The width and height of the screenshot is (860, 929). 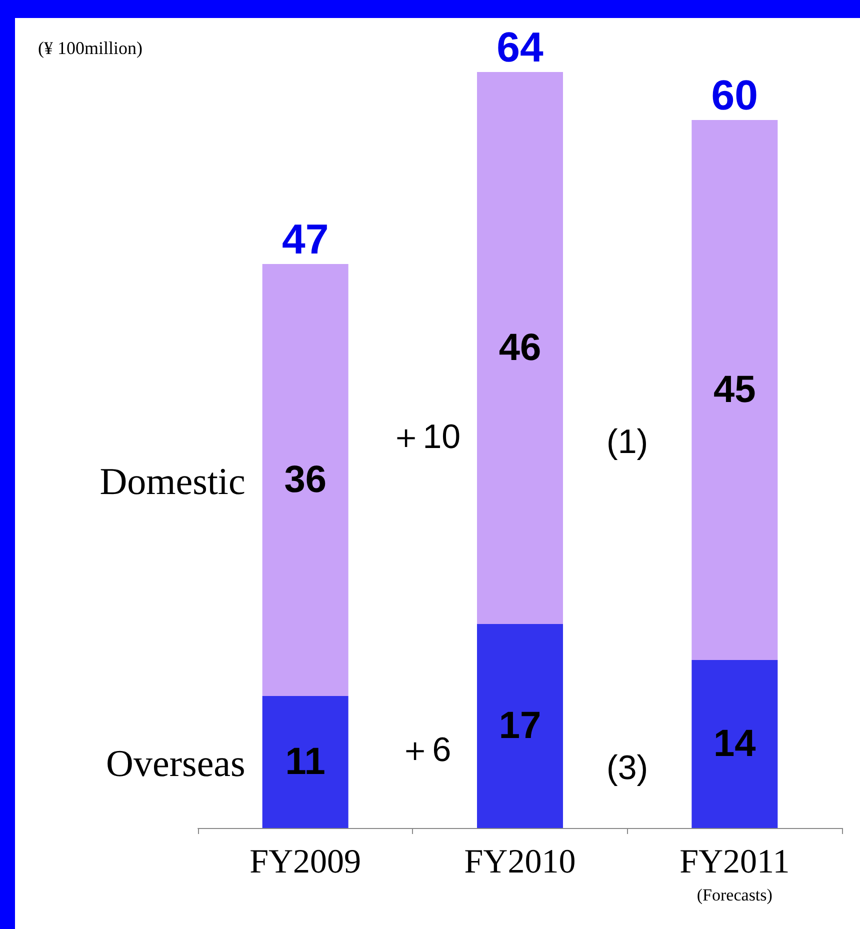 I want to click on series-label: Domestic, so click(x=173, y=482).